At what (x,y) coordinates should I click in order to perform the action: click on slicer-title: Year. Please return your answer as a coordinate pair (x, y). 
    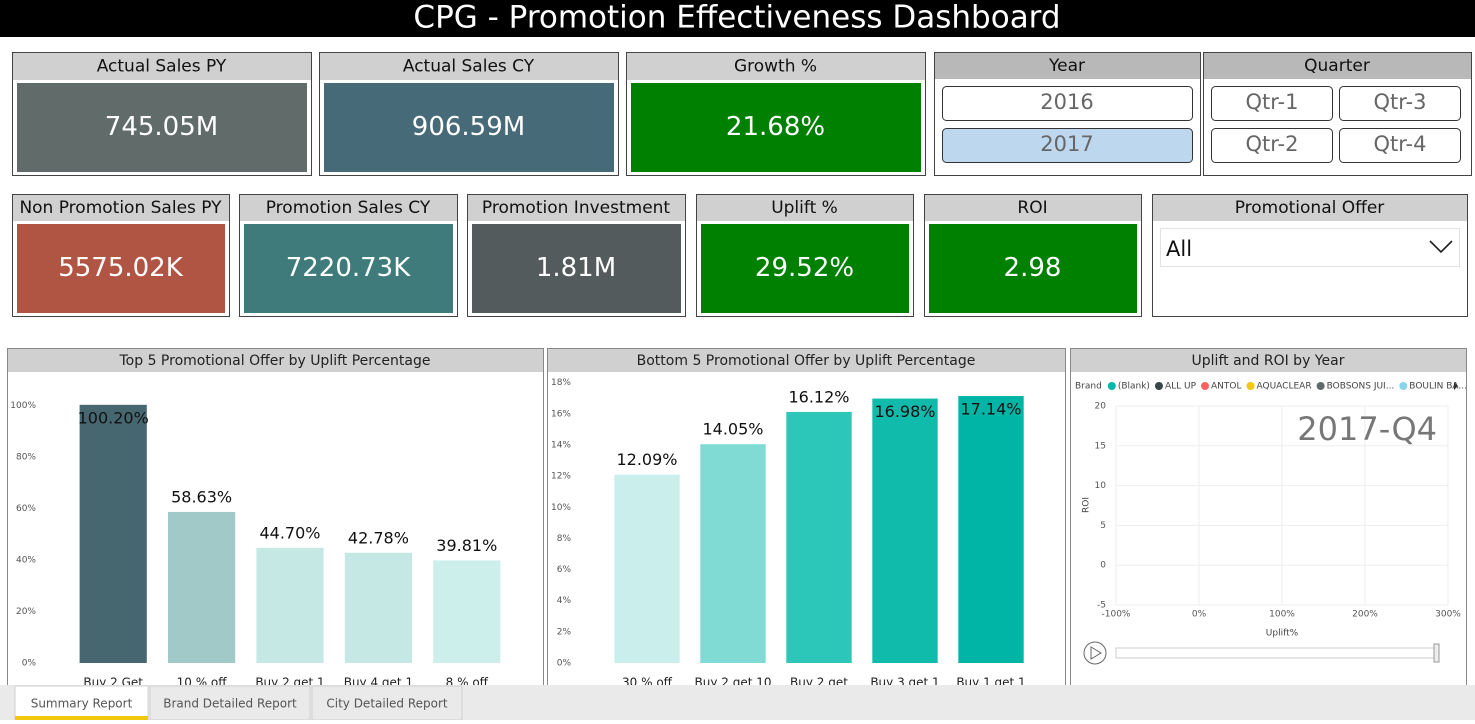
    Looking at the image, I should click on (1066, 66).